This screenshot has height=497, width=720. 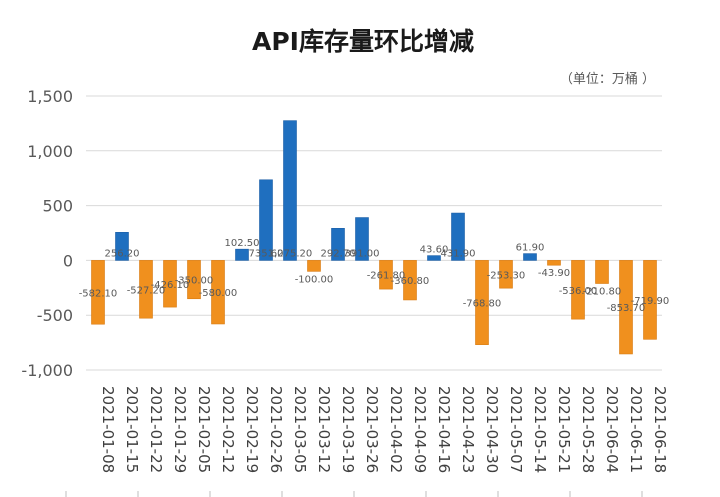 What do you see at coordinates (362, 253) in the screenshot?
I see `data-label: 391.00` at bounding box center [362, 253].